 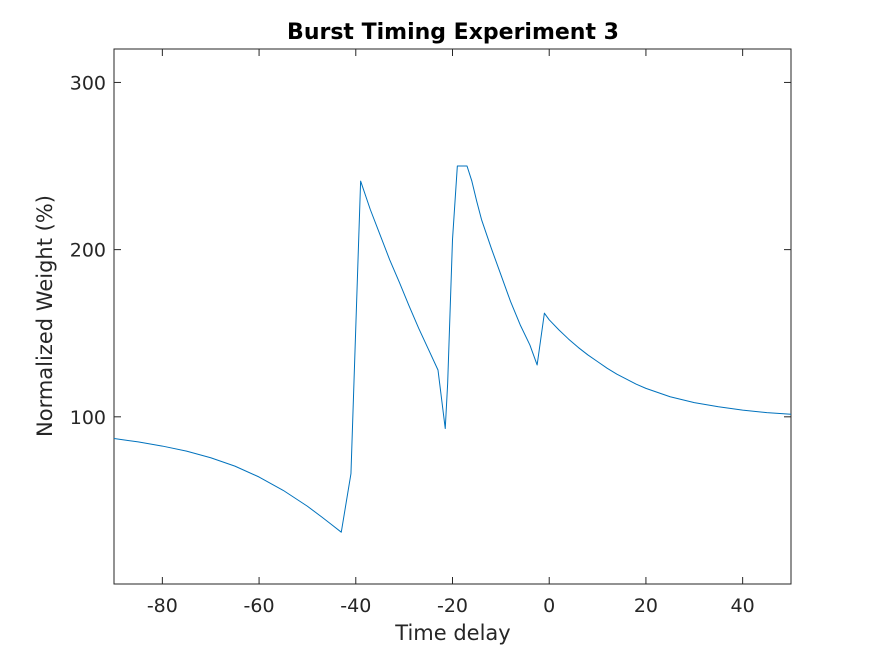 I want to click on x-axis-label: Time delay, so click(x=452, y=633).